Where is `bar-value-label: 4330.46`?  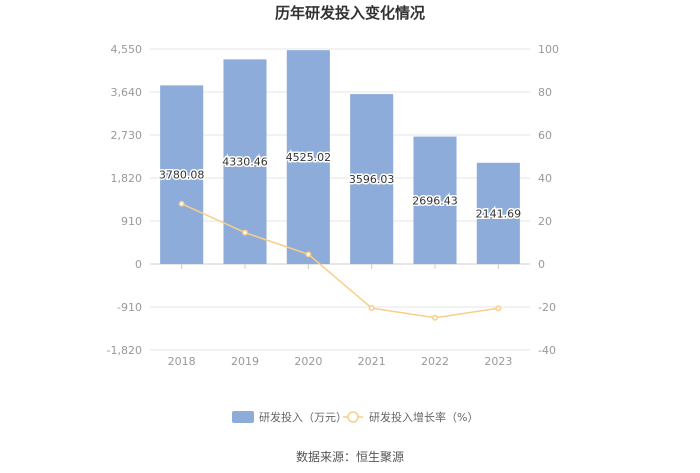 bar-value-label: 4330.46 is located at coordinates (245, 162).